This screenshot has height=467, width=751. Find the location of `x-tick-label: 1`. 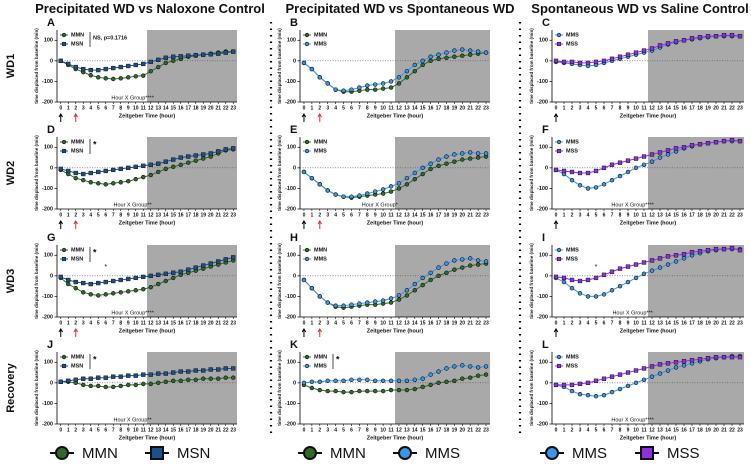

x-tick-label: 1 is located at coordinates (311, 323).